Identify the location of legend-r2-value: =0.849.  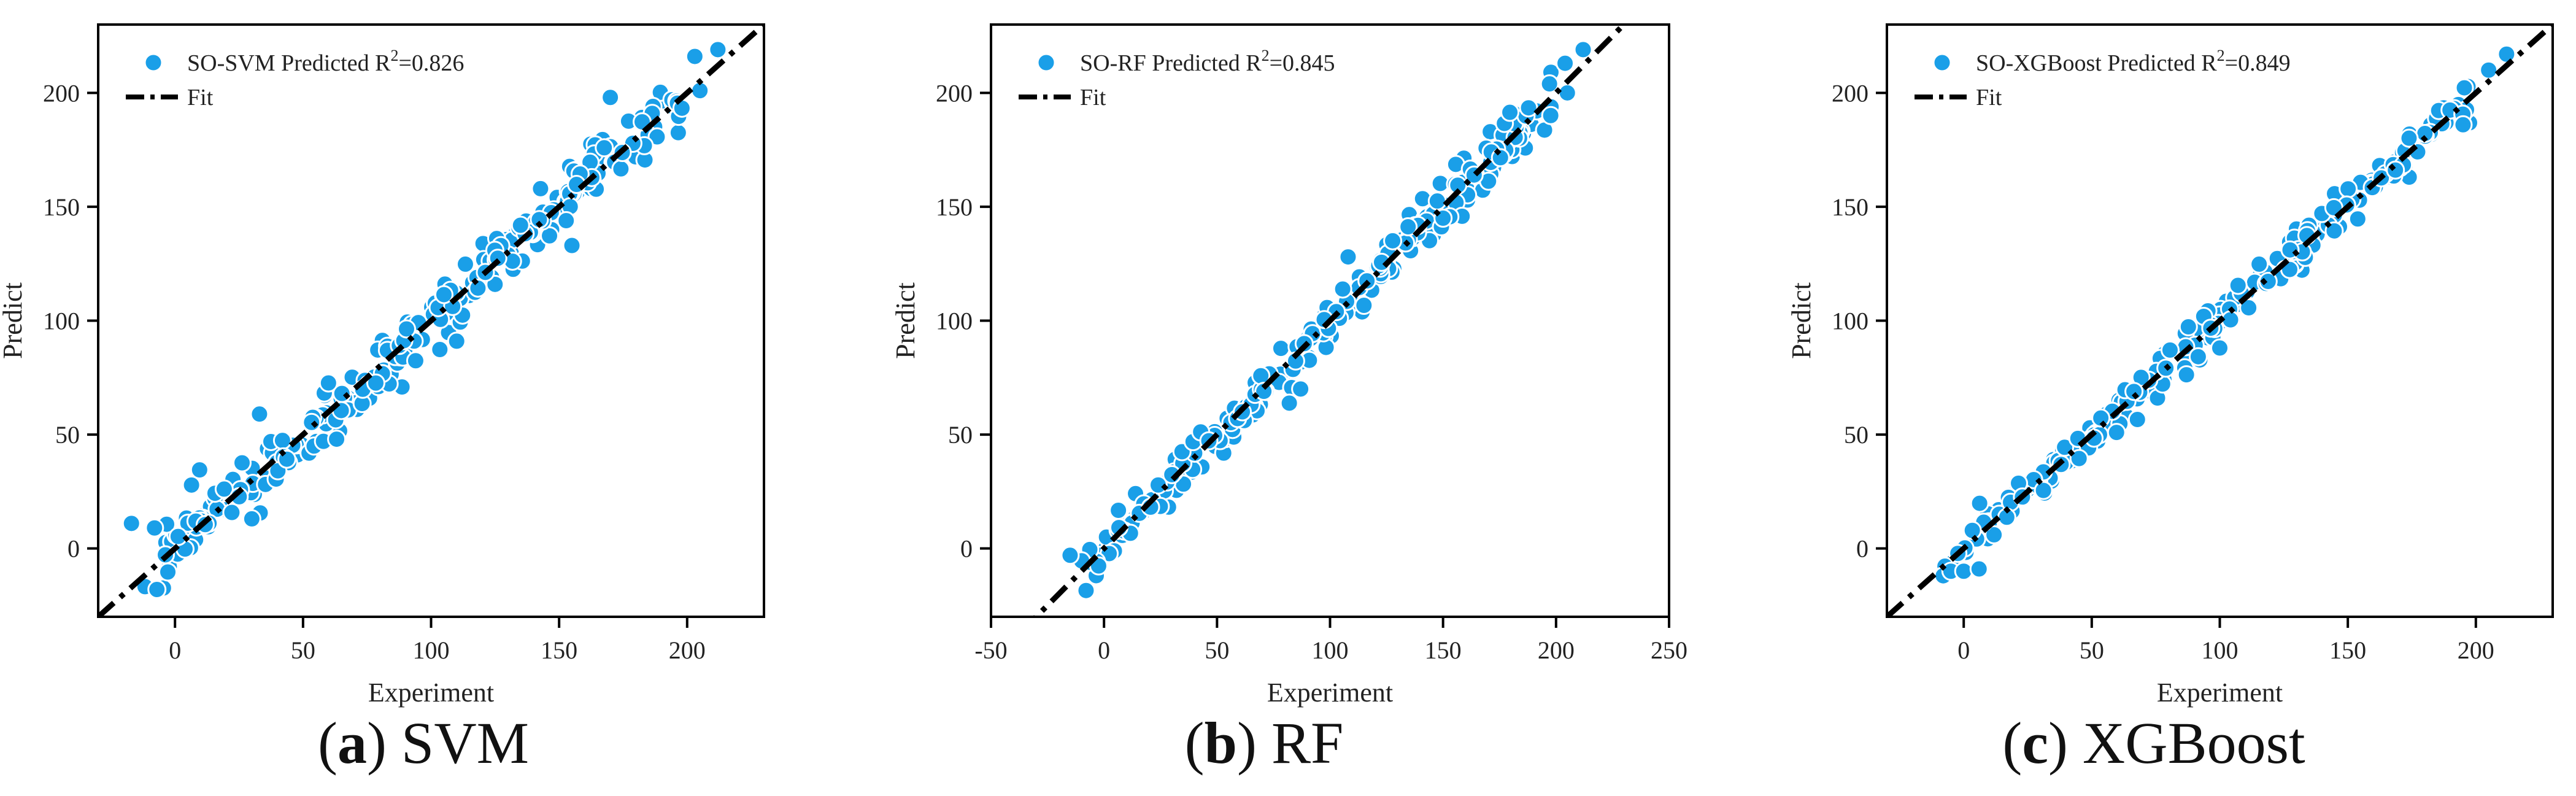
(2258, 63).